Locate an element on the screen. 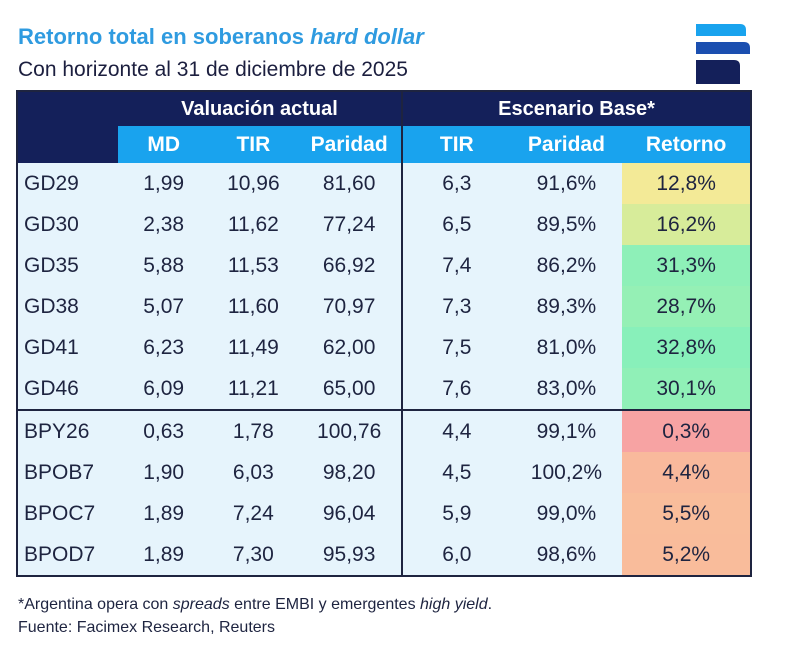  base-tir-value: 7,4 is located at coordinates (456, 265).